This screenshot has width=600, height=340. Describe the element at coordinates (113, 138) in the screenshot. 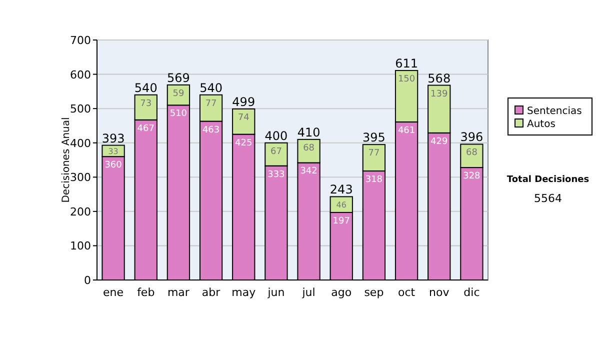

I see `total-label: 393` at that location.